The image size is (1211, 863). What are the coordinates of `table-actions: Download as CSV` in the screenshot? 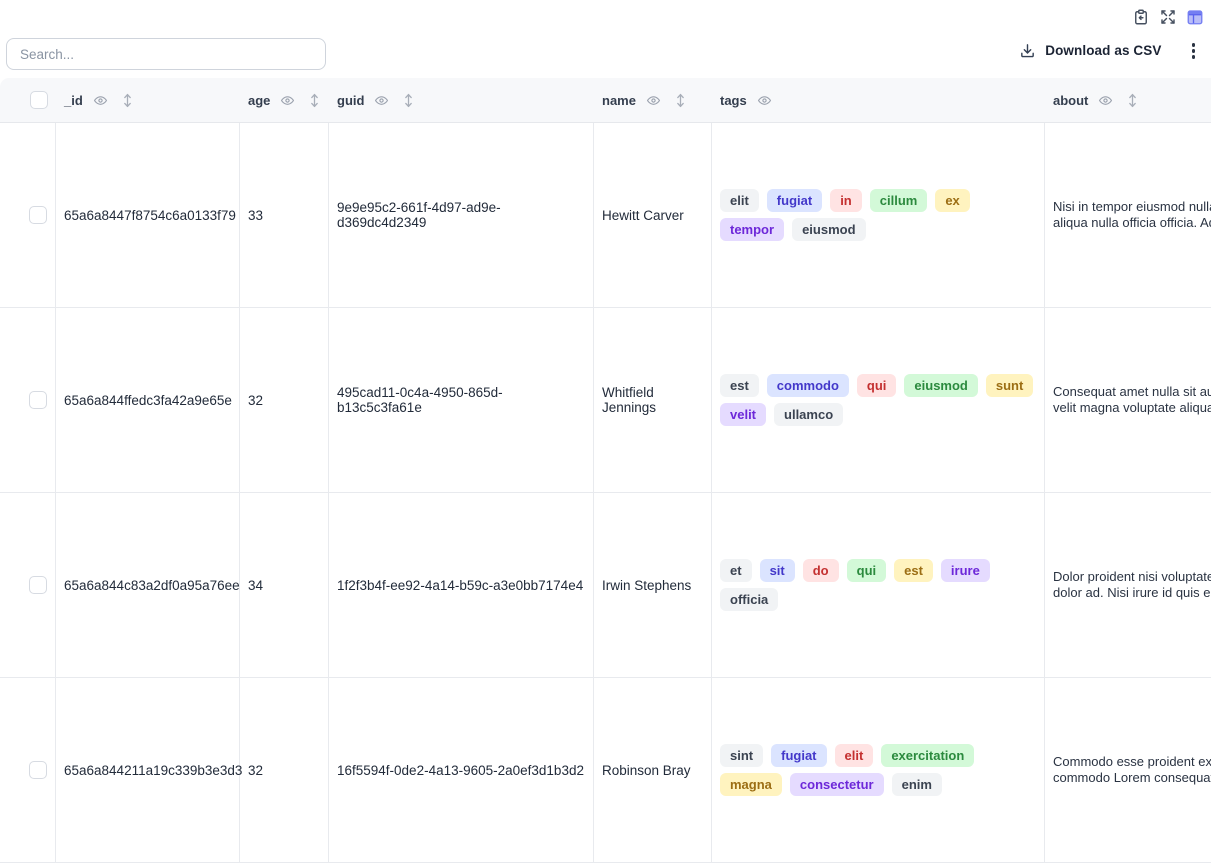 It's located at (1110, 51).